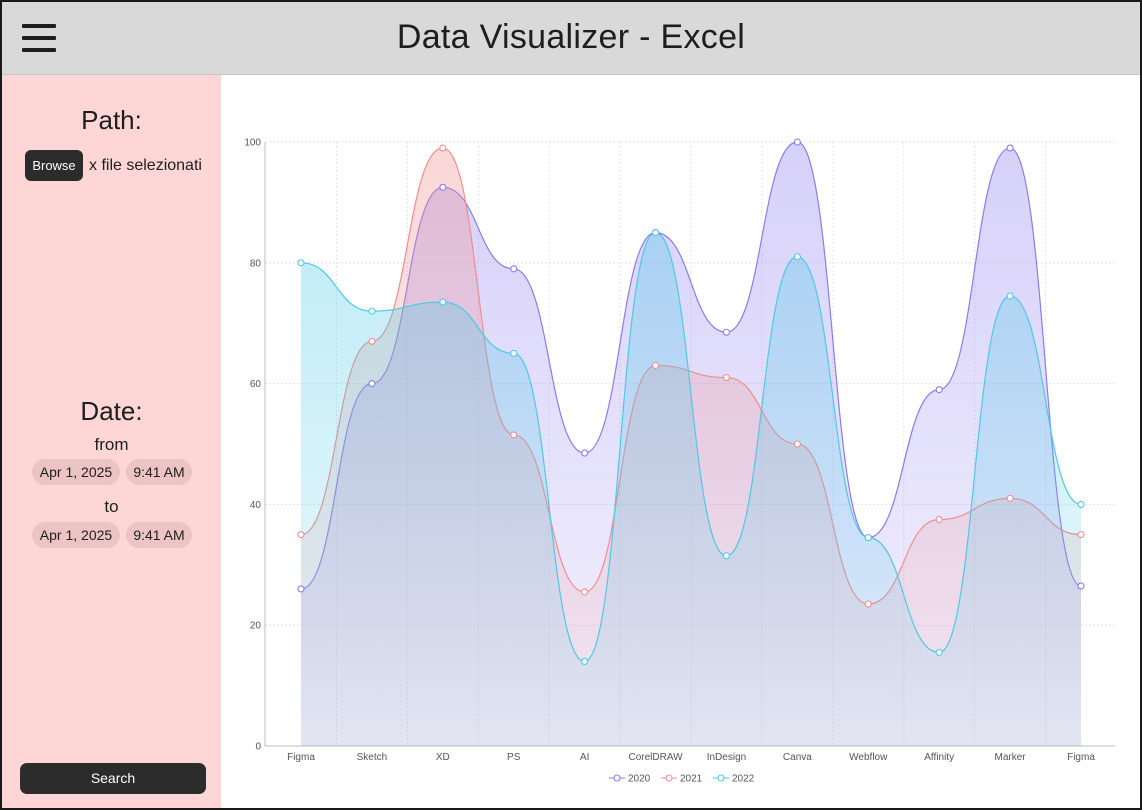  What do you see at coordinates (691, 779) in the screenshot?
I see `legend-label: 2021` at bounding box center [691, 779].